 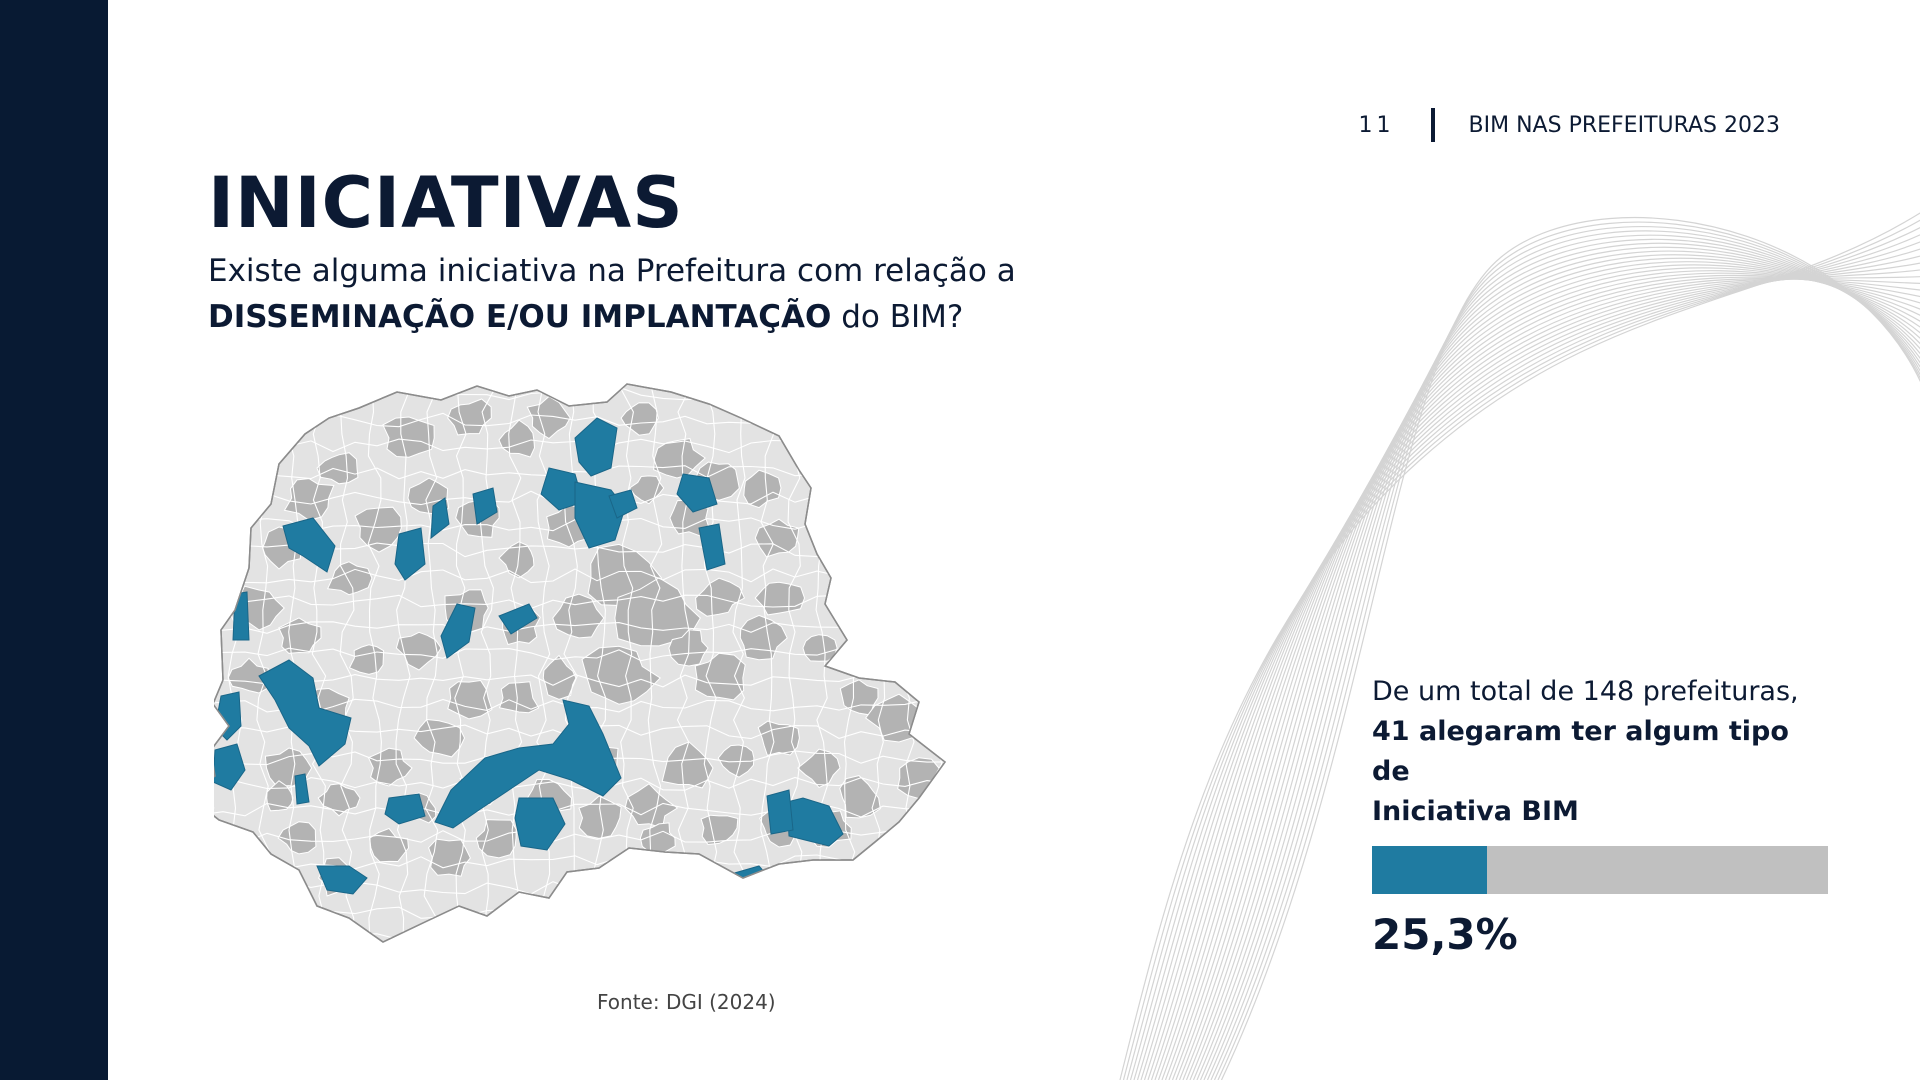 I want to click on subtitle-bold: DISSEMINAÇÃO E/OU IMPLANTAÇÃO, so click(x=520, y=317).